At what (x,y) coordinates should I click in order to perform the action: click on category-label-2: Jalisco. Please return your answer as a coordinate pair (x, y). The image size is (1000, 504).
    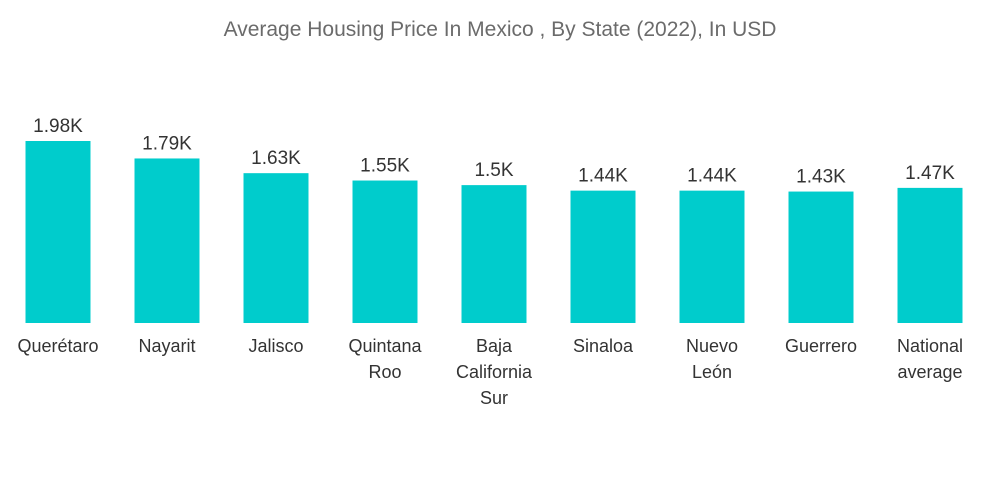
    Looking at the image, I should click on (275, 346).